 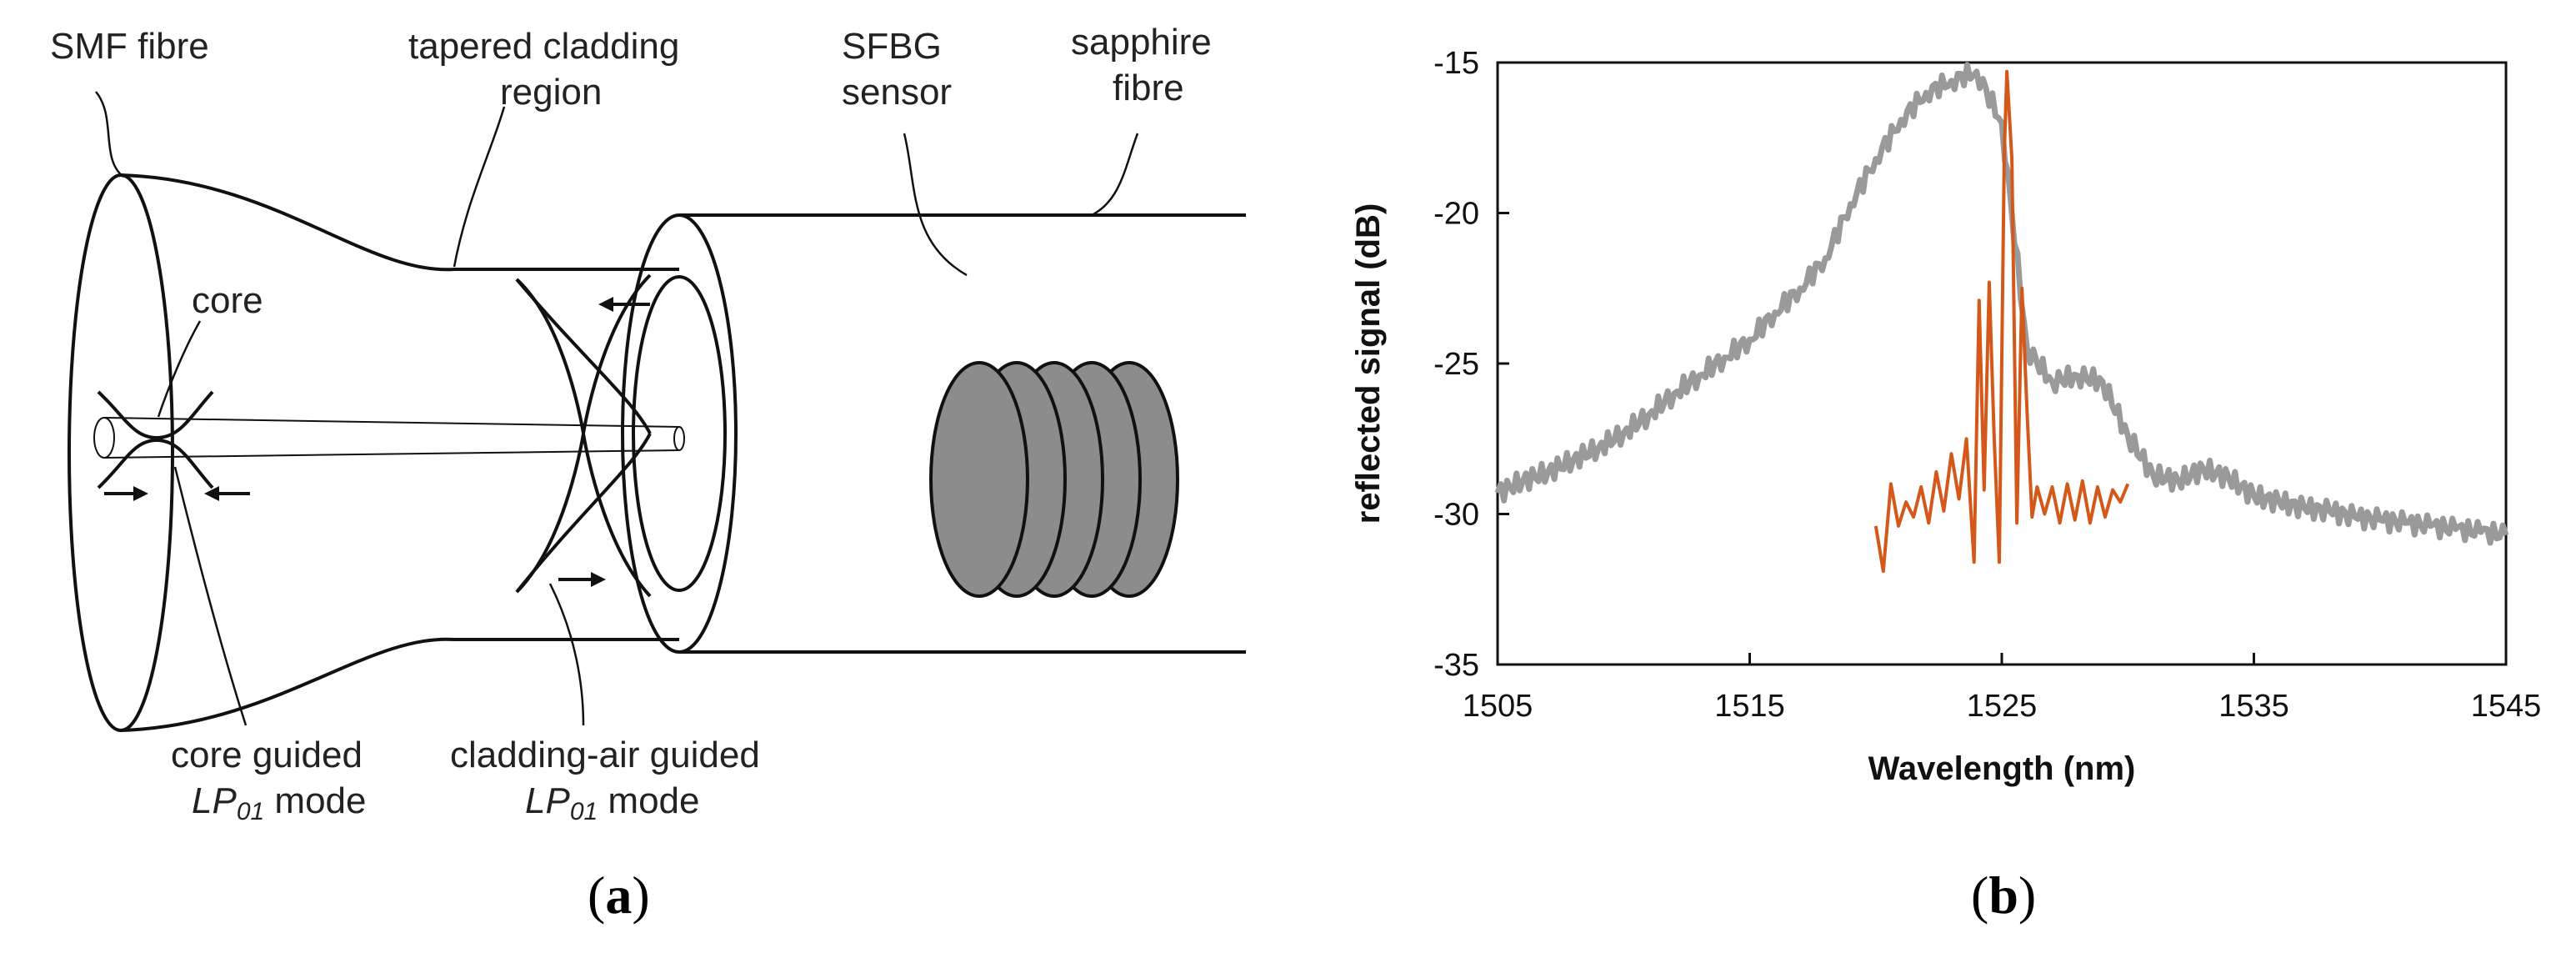 What do you see at coordinates (400, 222) in the screenshot?
I see `taper-top-edge` at bounding box center [400, 222].